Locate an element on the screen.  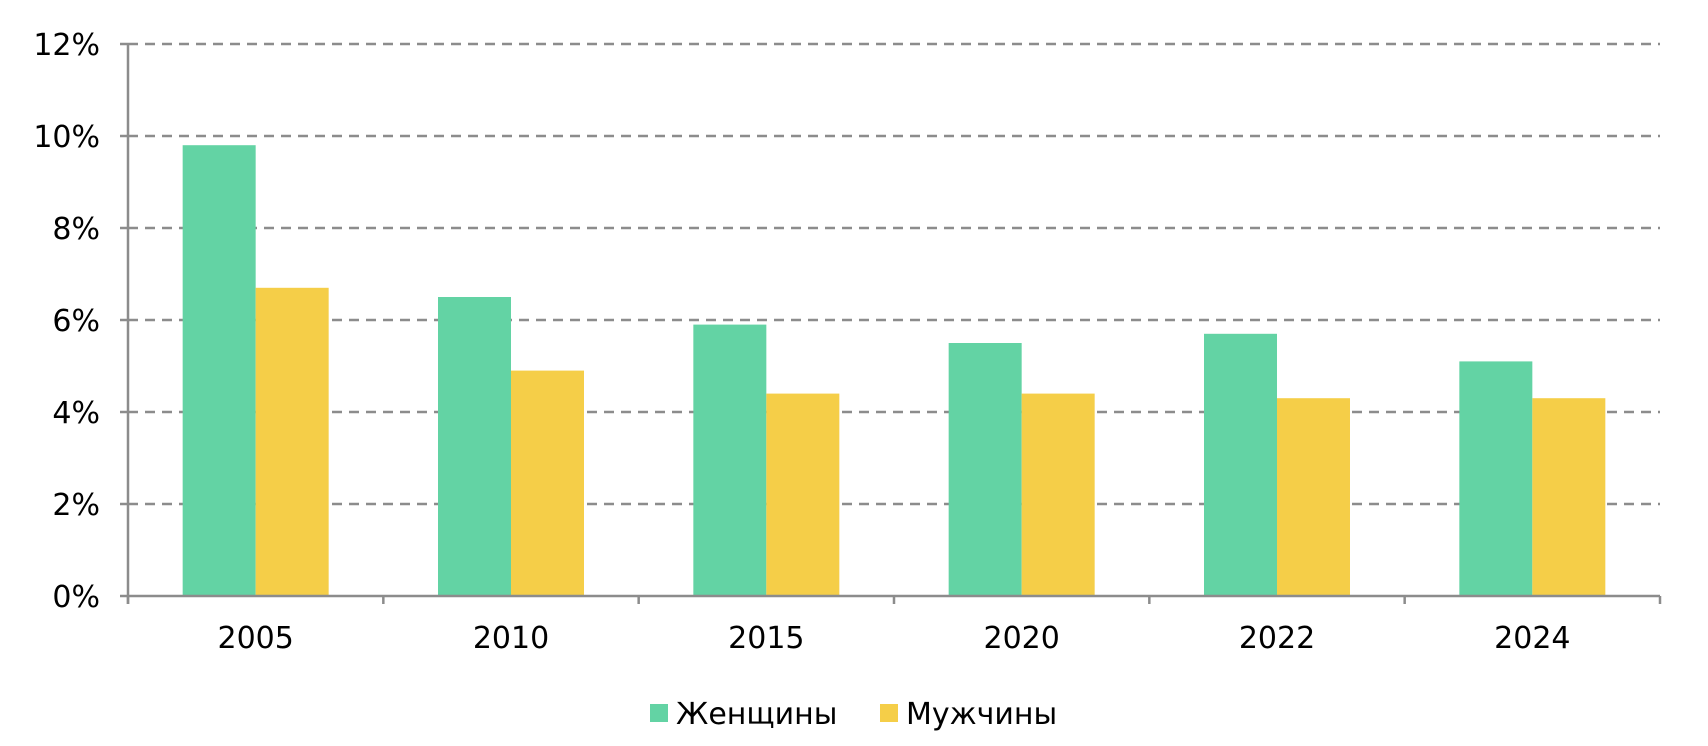
legend-label-men: Мужчины is located at coordinates (981, 714).